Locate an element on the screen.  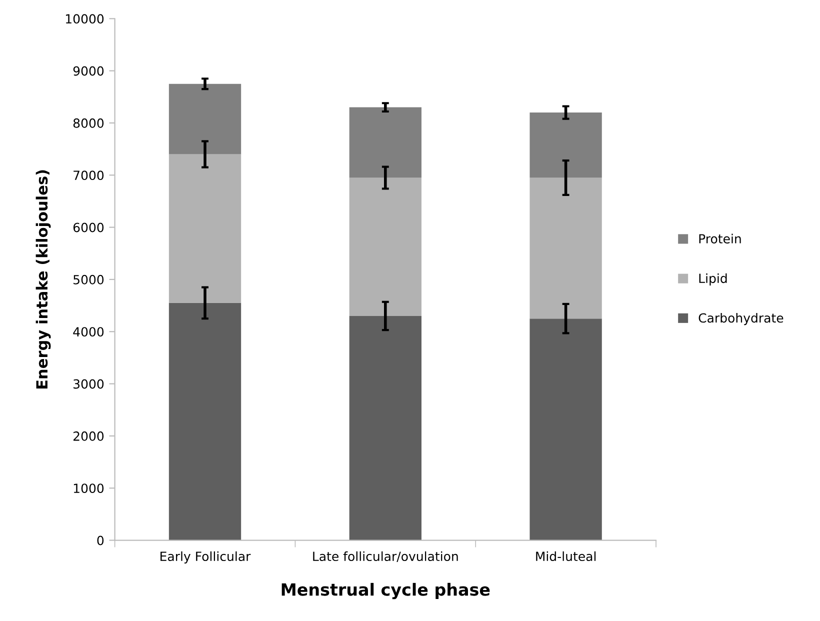
legend-label: Protein is located at coordinates (720, 239).